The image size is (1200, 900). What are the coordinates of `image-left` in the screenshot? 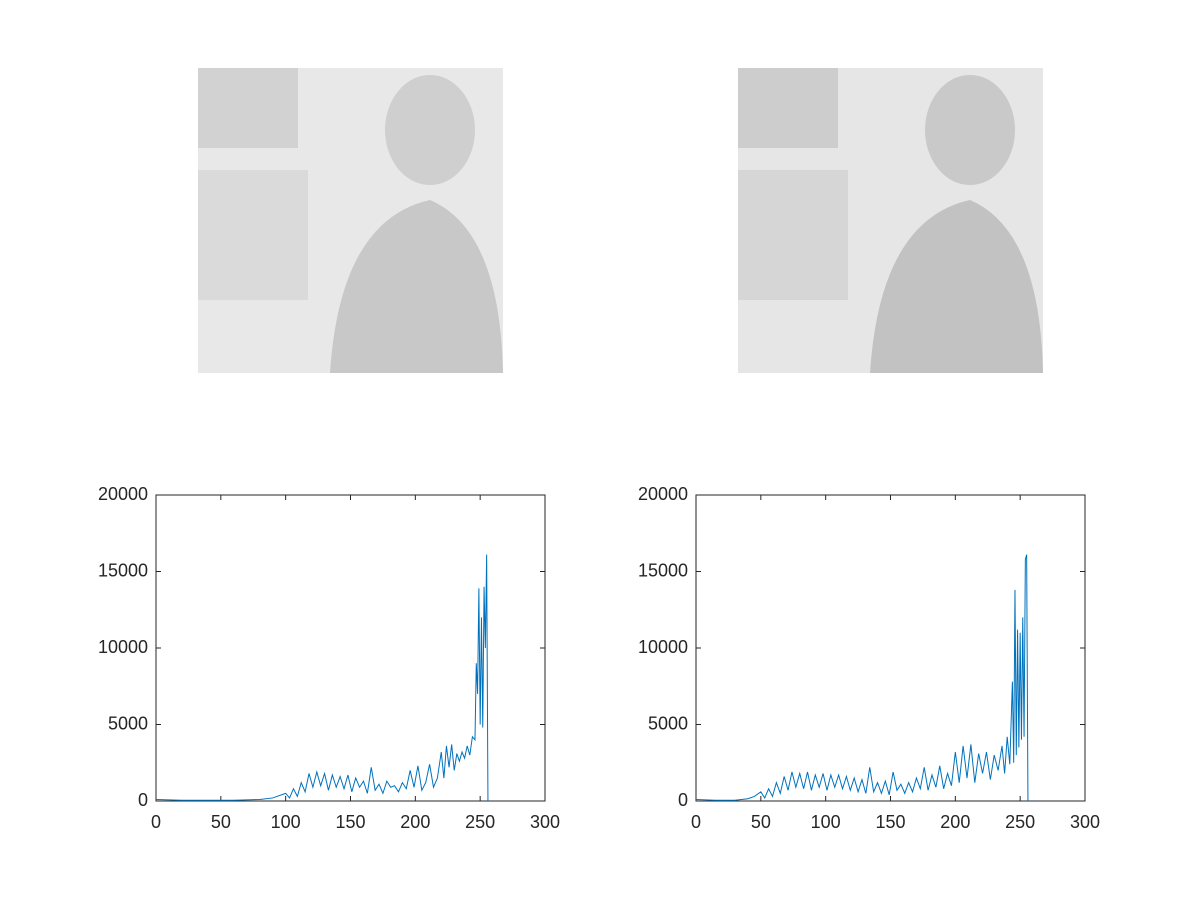 It's located at (350, 220).